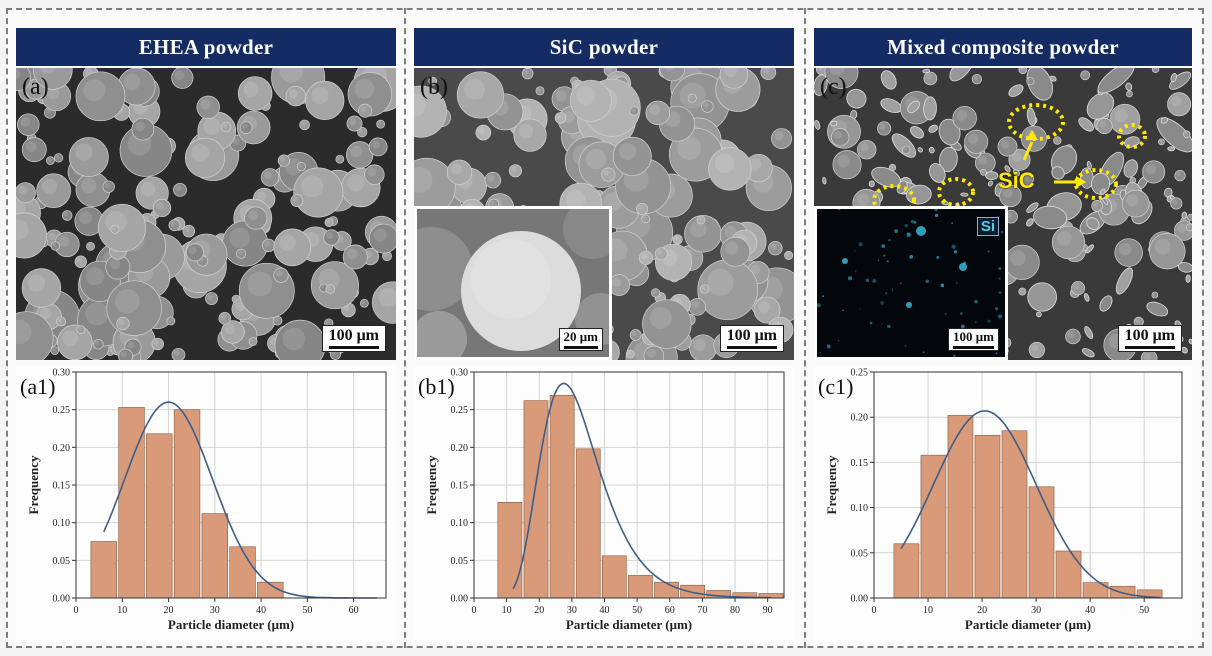  I want to click on inset-scale-bar-mixed: 100 μm, so click(973, 339).